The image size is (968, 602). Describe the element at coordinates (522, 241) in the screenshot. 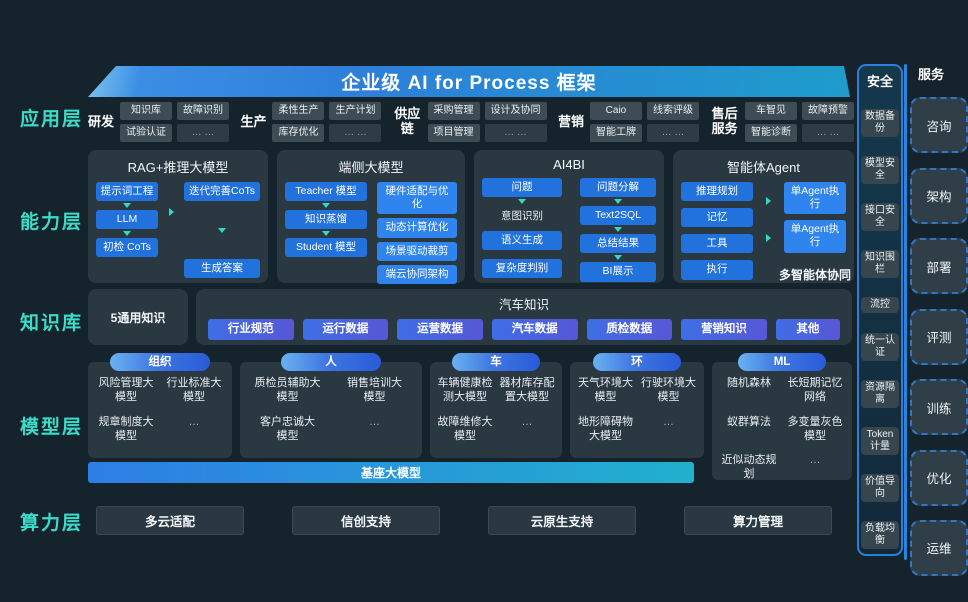

I see `flow-step: 语义生成` at that location.